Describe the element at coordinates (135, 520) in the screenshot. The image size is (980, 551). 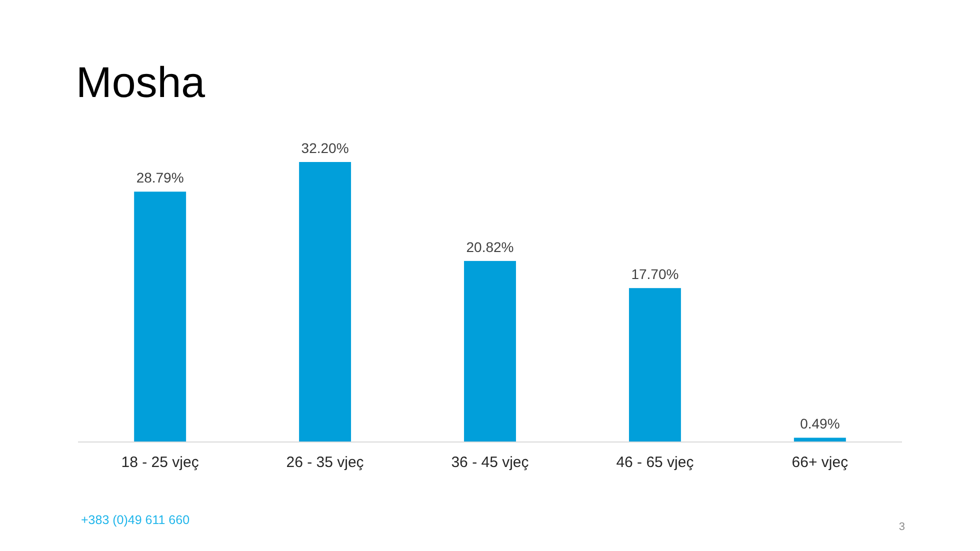
I see `text: +383 (0)49 611 660` at that location.